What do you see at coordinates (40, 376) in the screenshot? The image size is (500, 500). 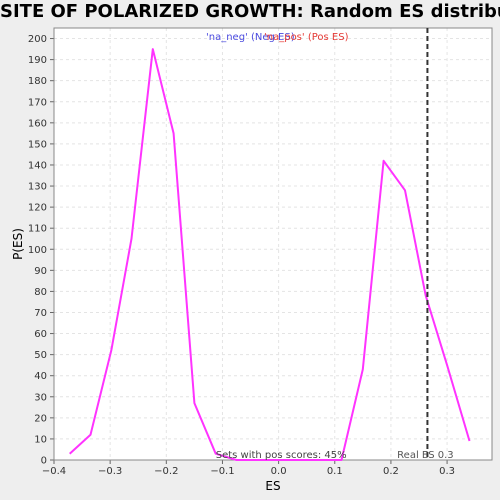 I see `y-tick-label: 40` at bounding box center [40, 376].